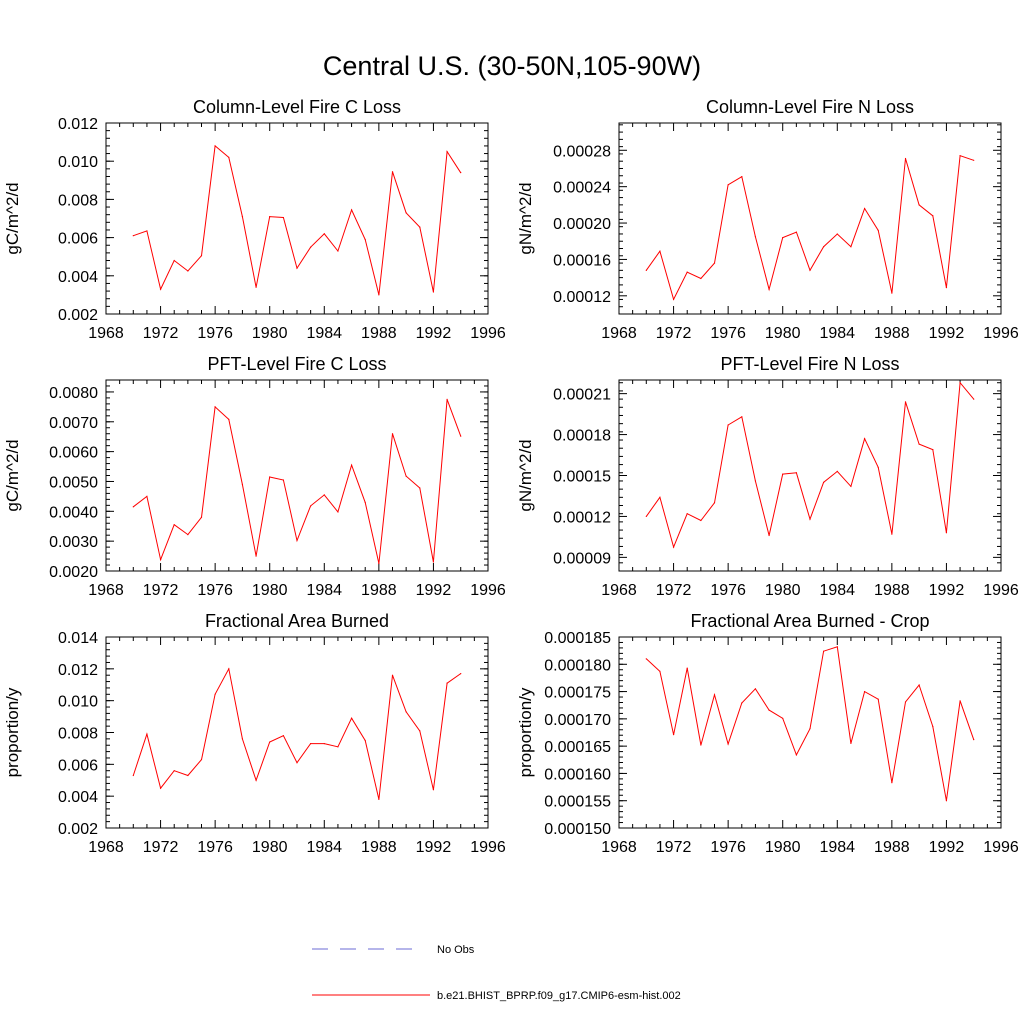 The width and height of the screenshot is (1024, 1024). I want to click on y-tick-label: 0.0060, so click(73, 453).